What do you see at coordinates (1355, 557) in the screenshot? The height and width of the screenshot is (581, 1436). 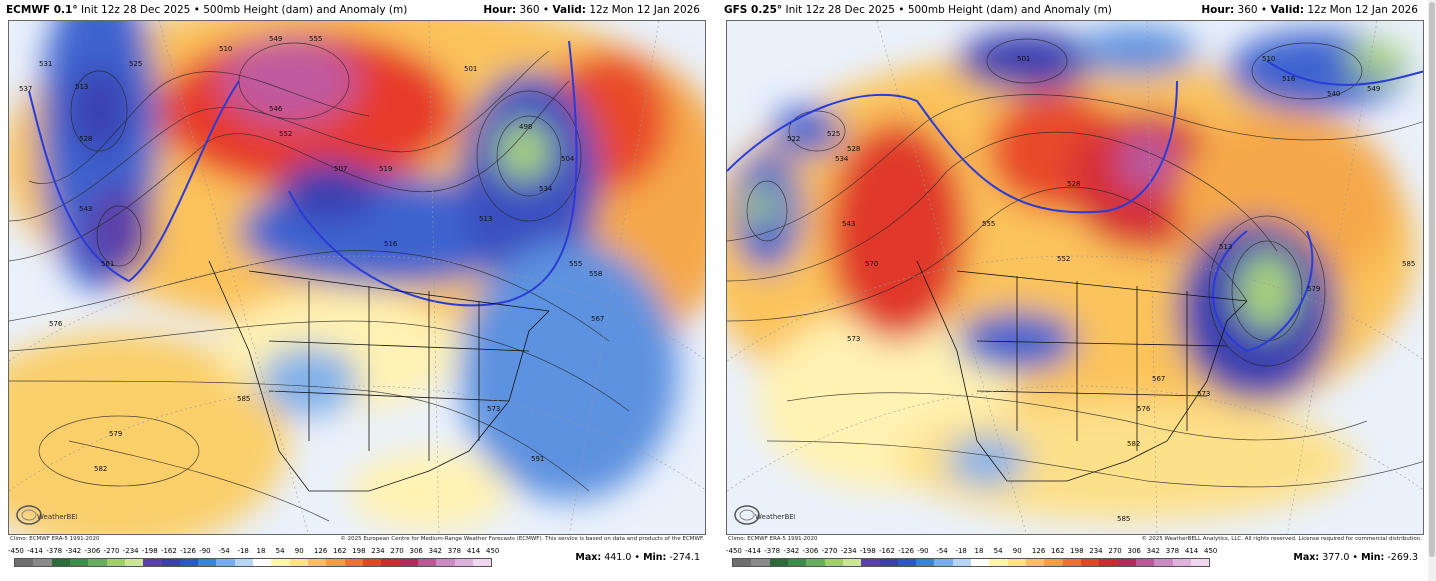 I see `gfs-max-min: Max: 377.0 • Min: -269.3` at bounding box center [1355, 557].